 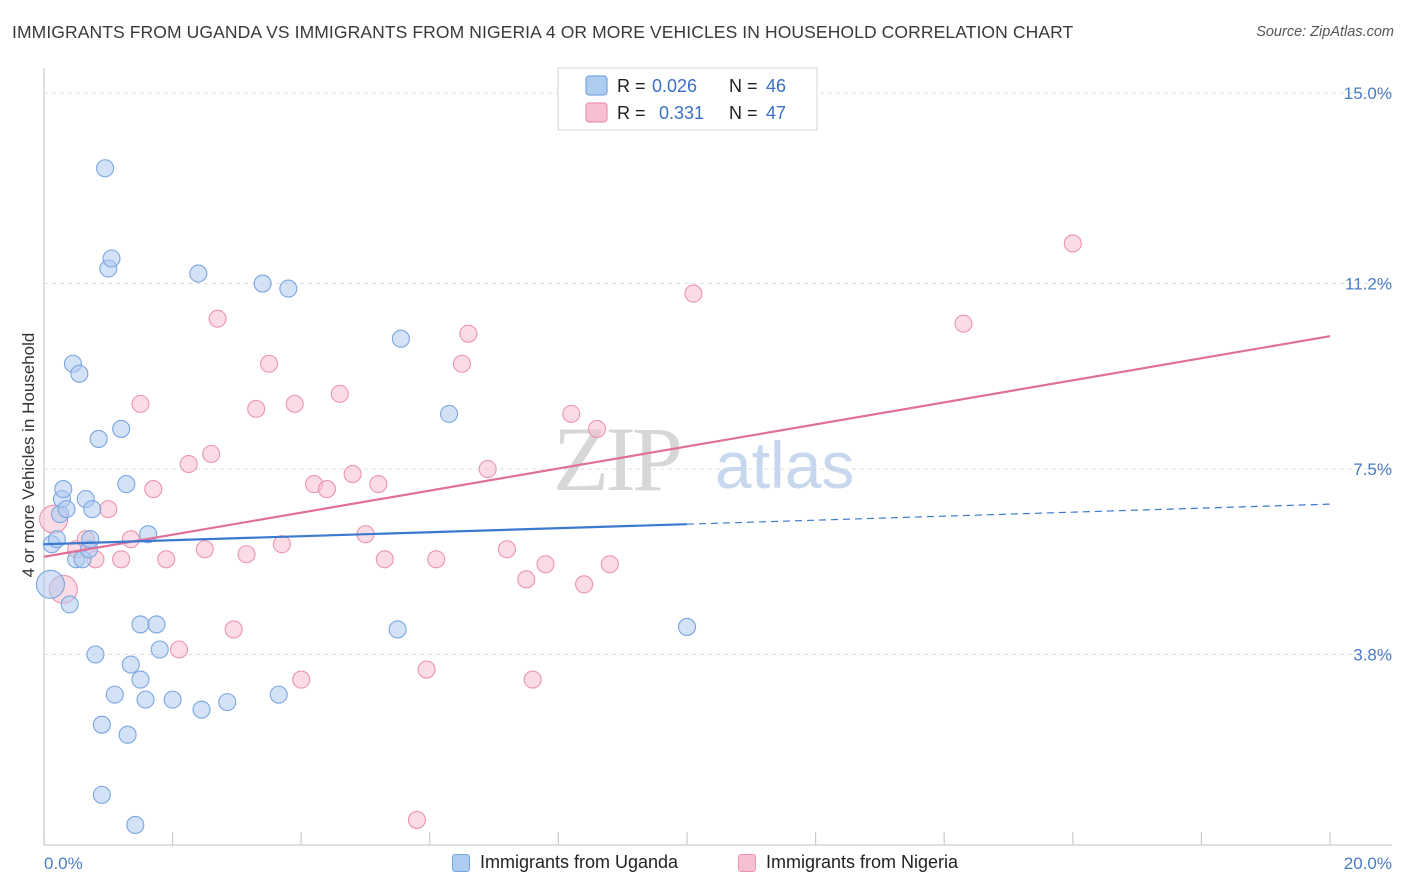 I want to click on y-tick-label-7-5: 7.5%, so click(x=1372, y=469).